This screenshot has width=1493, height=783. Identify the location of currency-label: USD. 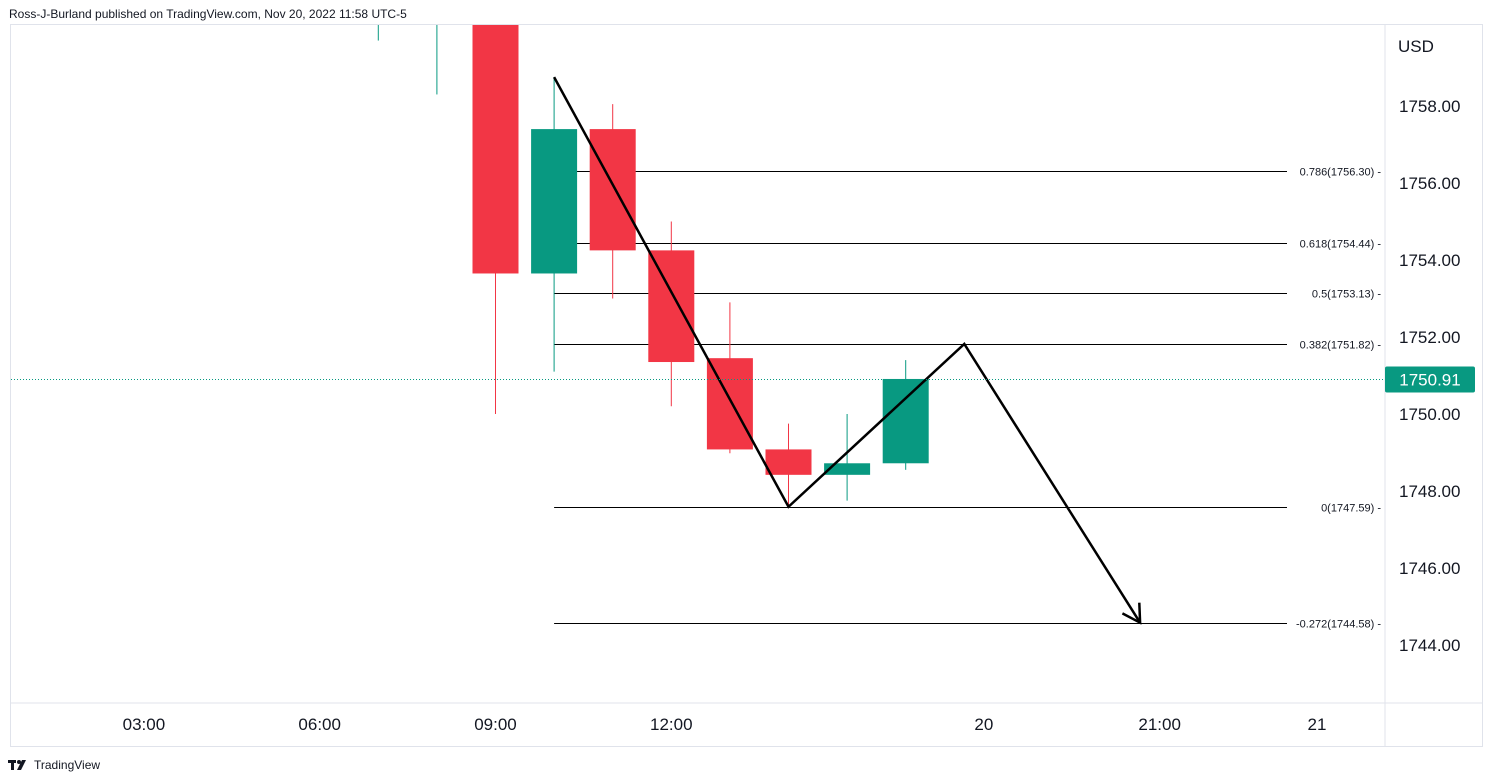
(1416, 46).